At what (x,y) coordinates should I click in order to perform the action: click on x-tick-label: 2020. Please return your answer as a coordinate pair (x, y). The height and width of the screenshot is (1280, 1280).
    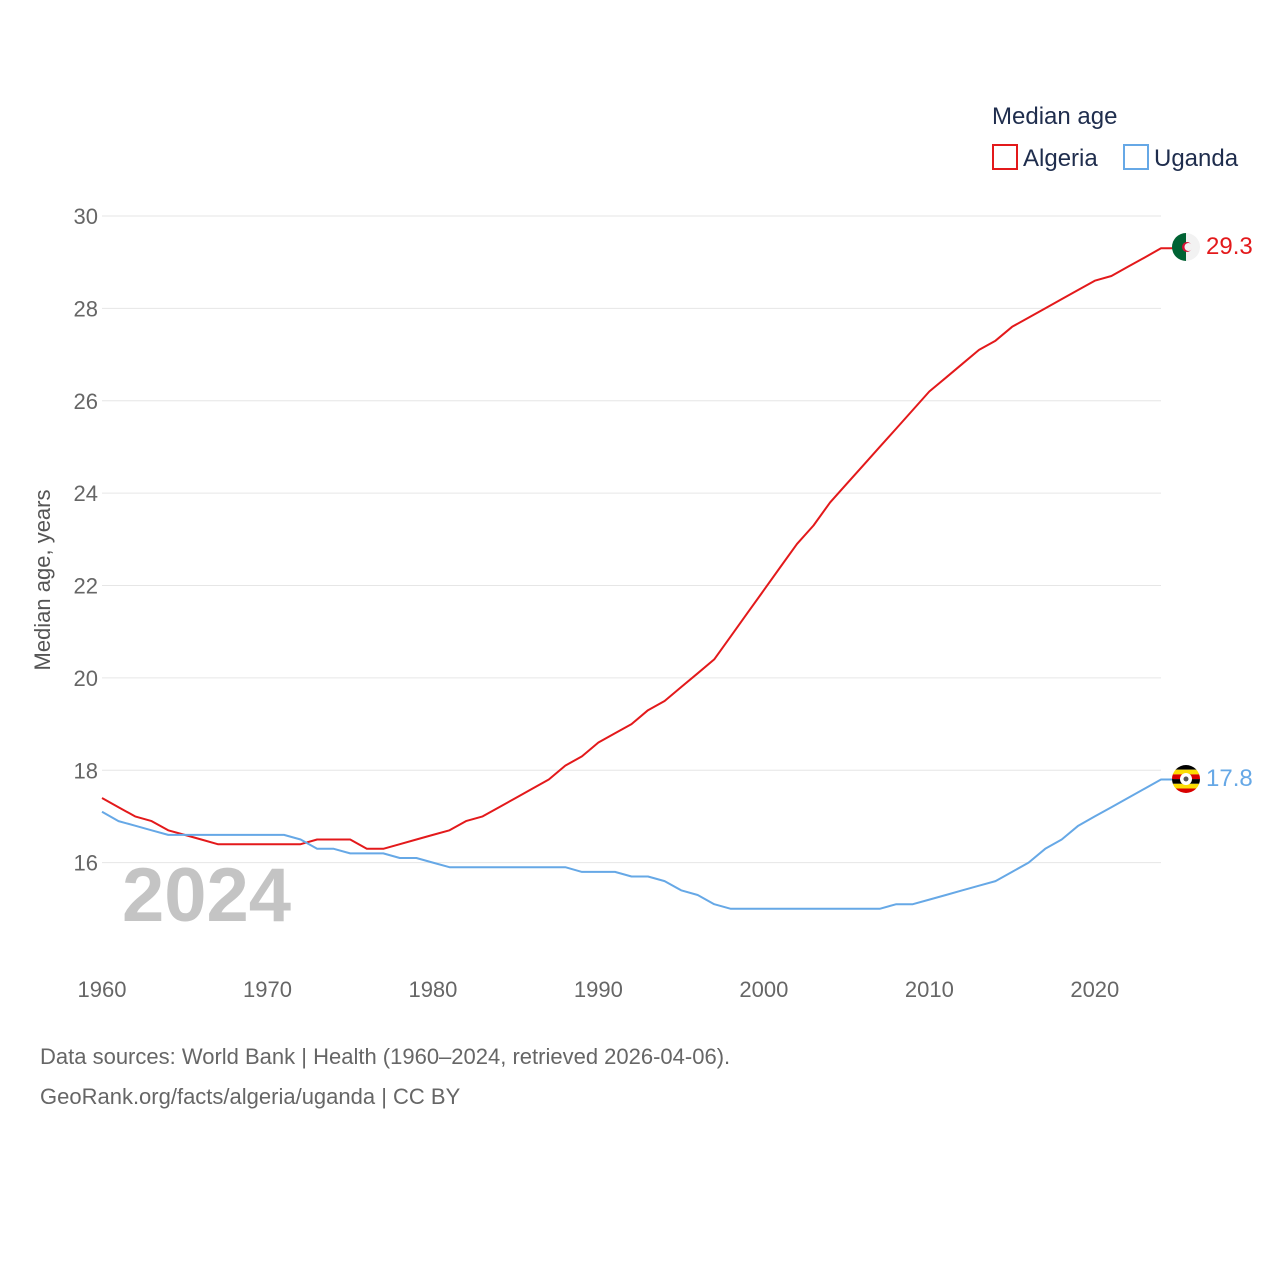
    Looking at the image, I should click on (1094, 989).